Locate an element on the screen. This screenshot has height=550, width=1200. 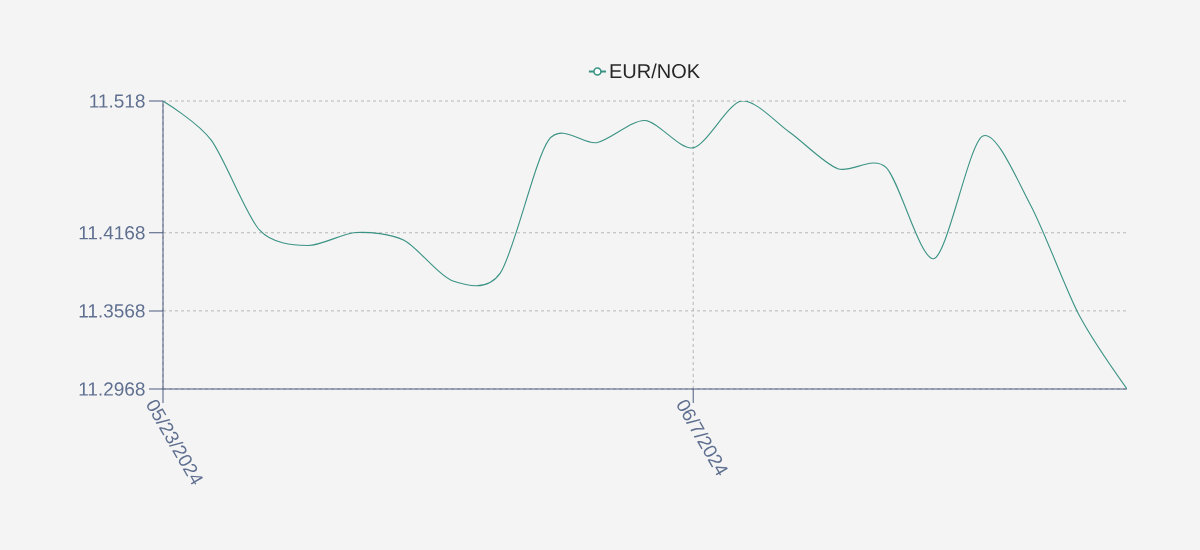
legend-label: EUR/NOK is located at coordinates (655, 71).